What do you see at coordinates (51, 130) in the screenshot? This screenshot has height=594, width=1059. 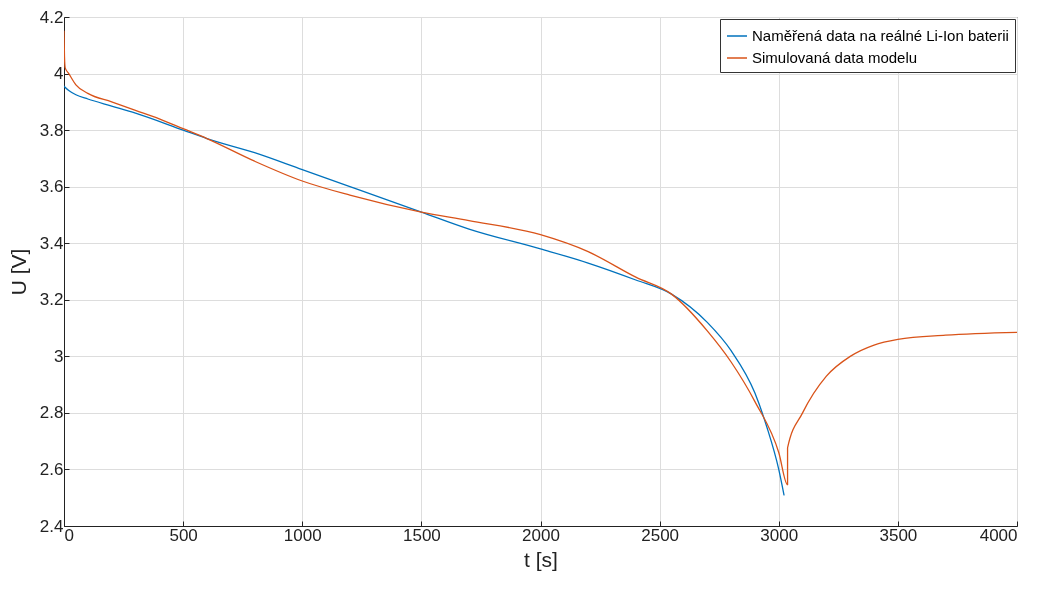 I see `y-tick-label: 3.8` at bounding box center [51, 130].